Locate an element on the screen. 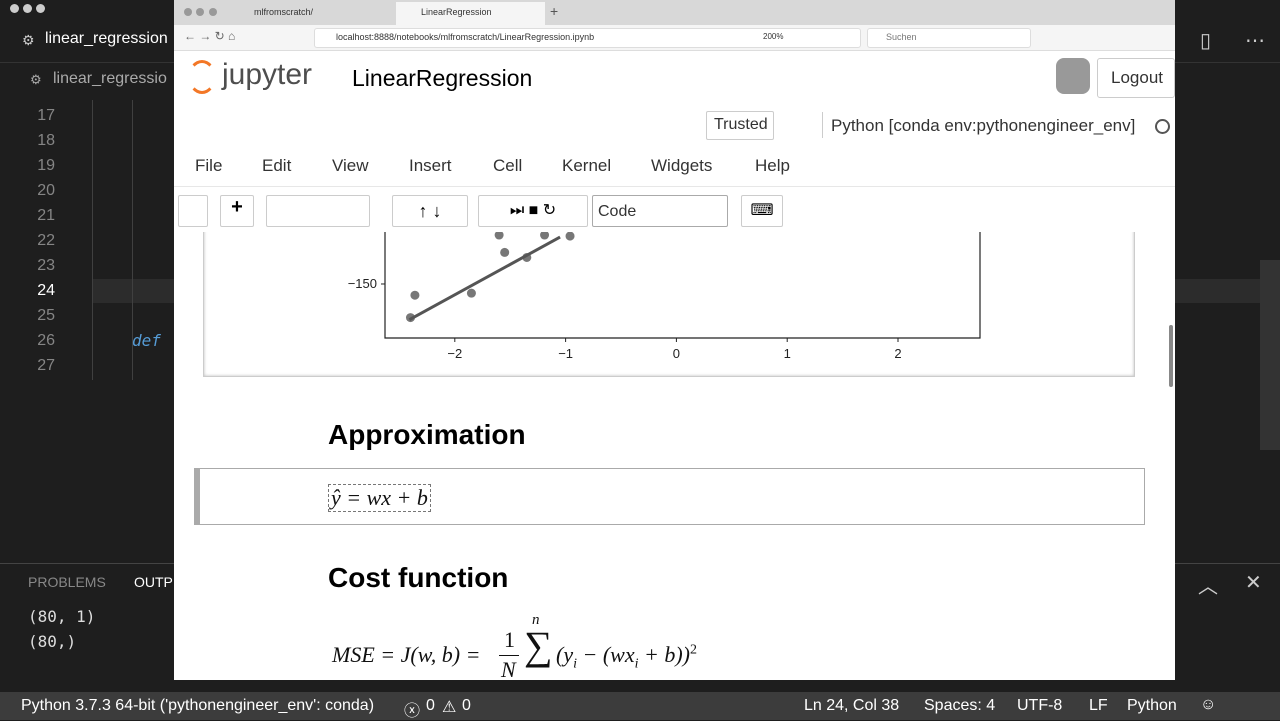 The width and height of the screenshot is (1280, 721). status-error-icon: ⓧ is located at coordinates (412, 711).